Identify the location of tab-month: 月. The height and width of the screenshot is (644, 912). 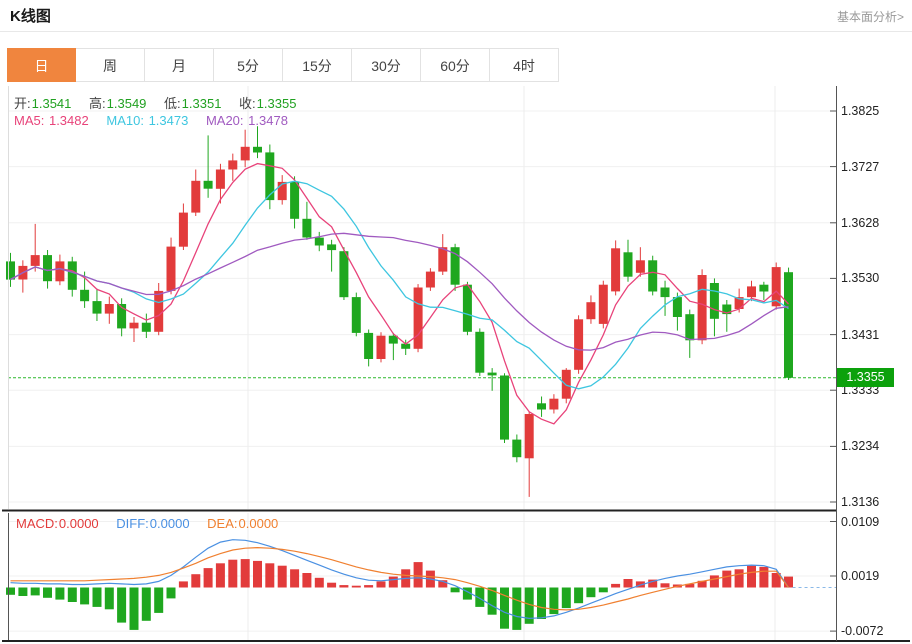
(179, 65).